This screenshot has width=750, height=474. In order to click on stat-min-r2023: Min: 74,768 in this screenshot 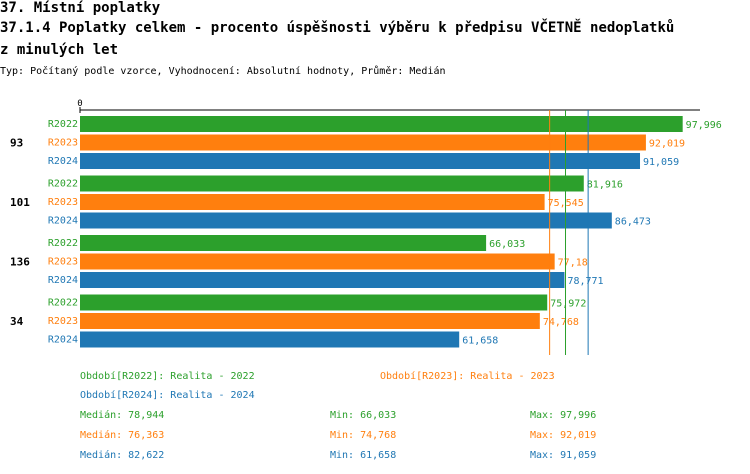, I will do `click(363, 435)`.